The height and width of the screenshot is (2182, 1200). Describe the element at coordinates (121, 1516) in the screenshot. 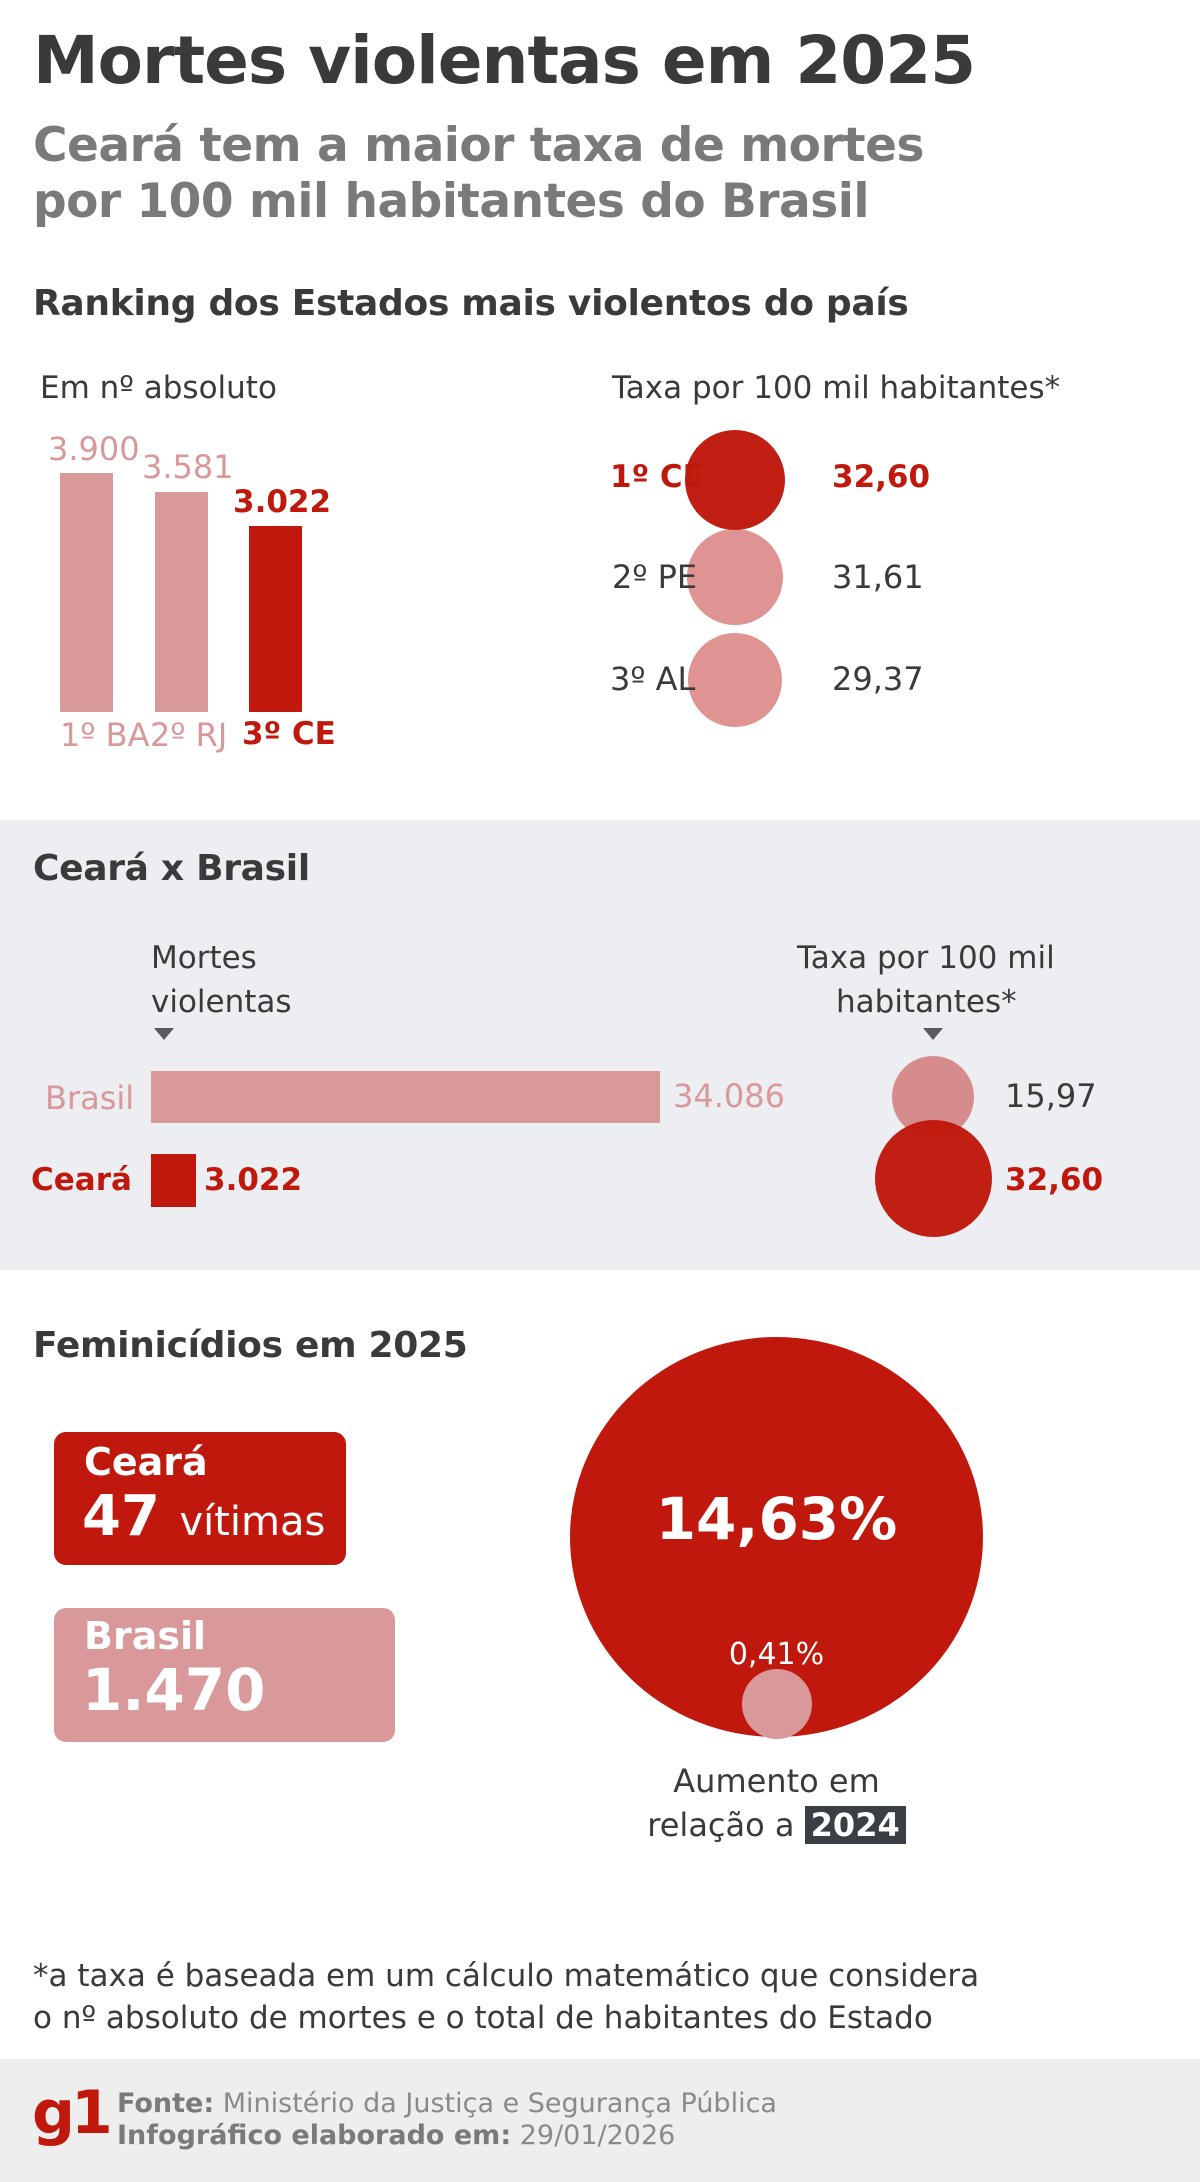

I see `ceara-card-count-value: 47` at that location.